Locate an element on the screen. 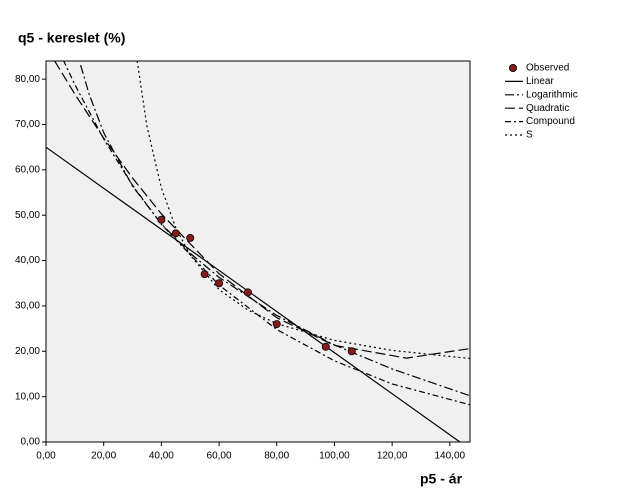  y-tick-label: 80,00 is located at coordinates (27, 79).